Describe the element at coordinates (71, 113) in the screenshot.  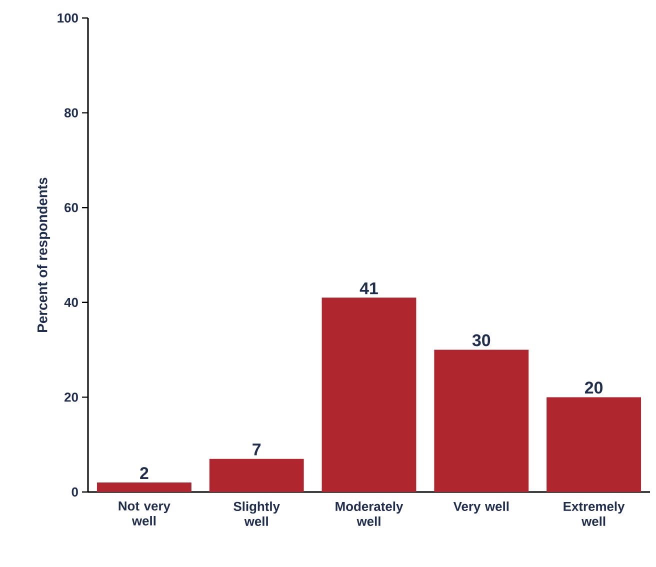
I see `y-tick-label: 80` at that location.